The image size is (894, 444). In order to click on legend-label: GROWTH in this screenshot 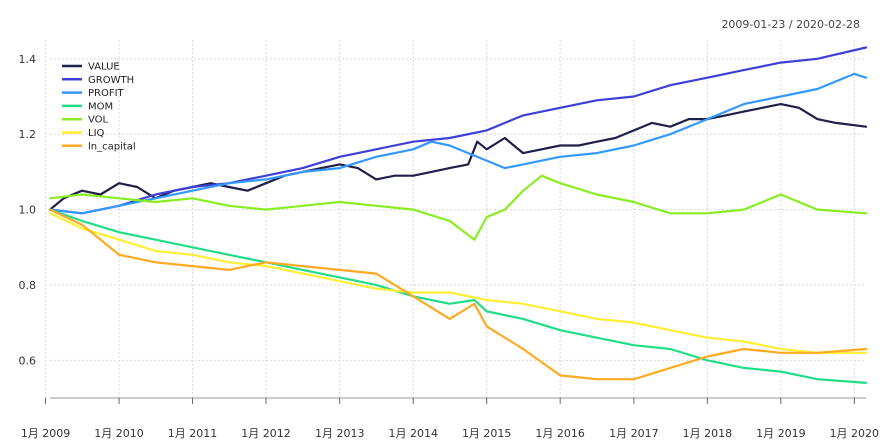, I will do `click(111, 80)`.